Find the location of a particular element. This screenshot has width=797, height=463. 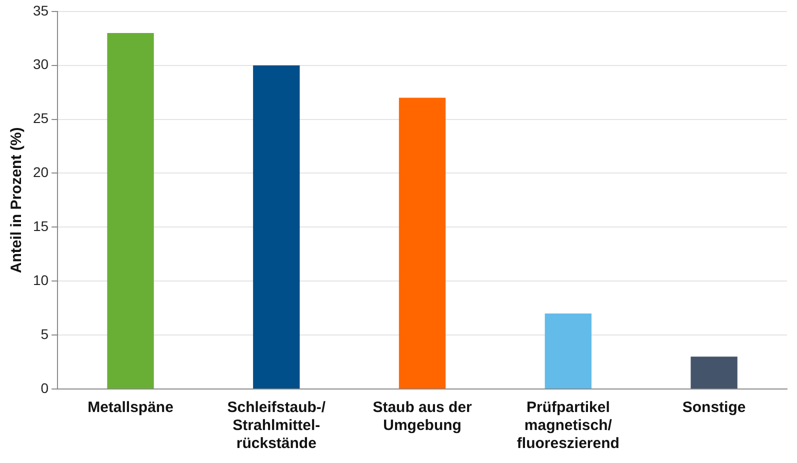

x-tick-label: Sonstige is located at coordinates (714, 407).